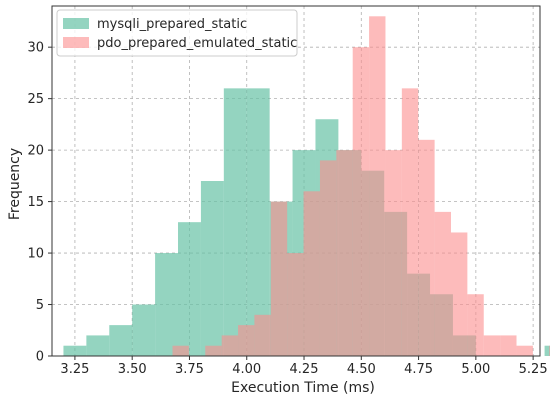  Describe the element at coordinates (74, 369) in the screenshot. I see `x-tick-label: 3.25` at that location.